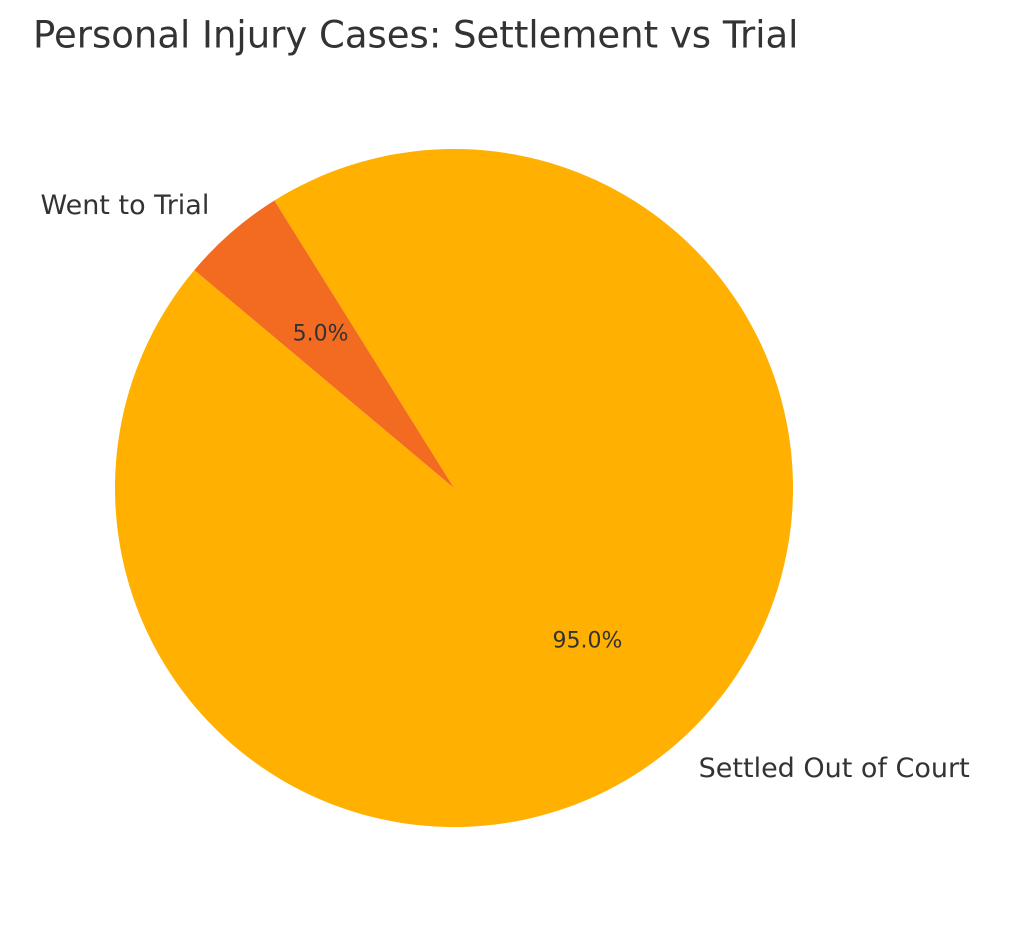 Image resolution: width=1024 pixels, height=930 pixels. What do you see at coordinates (321, 333) in the screenshot?
I see `value-label: 5.0%` at bounding box center [321, 333].